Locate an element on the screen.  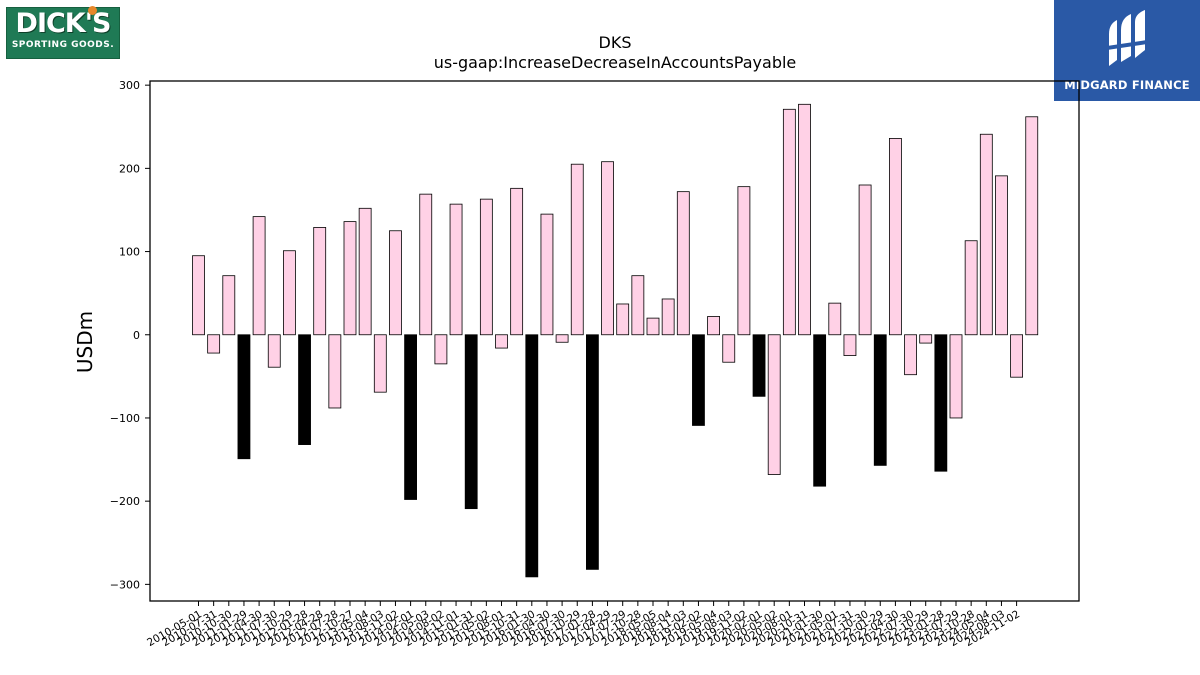
midgard-emblem-icon is located at coordinates (1127, 38).